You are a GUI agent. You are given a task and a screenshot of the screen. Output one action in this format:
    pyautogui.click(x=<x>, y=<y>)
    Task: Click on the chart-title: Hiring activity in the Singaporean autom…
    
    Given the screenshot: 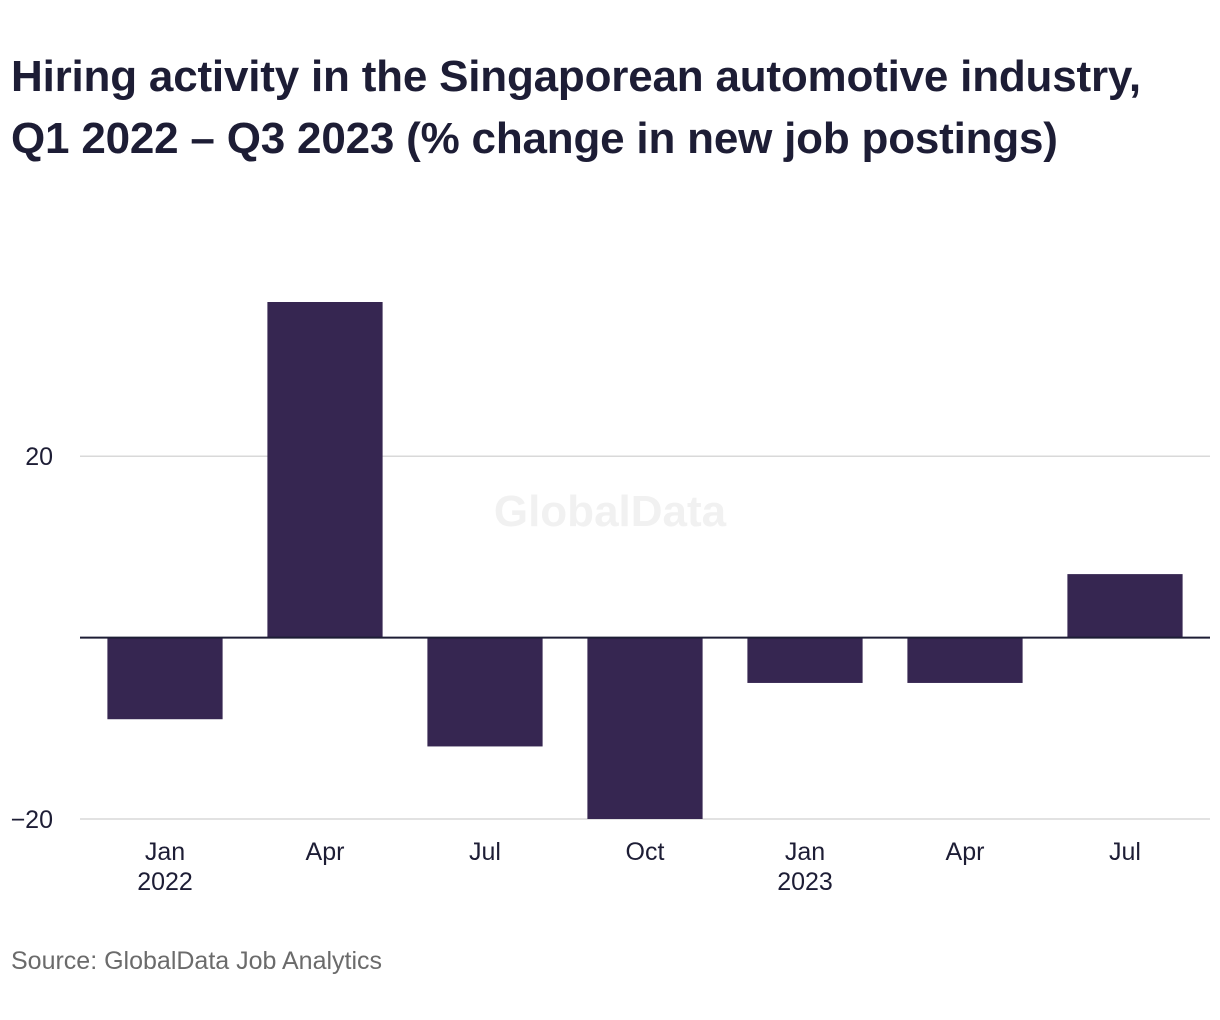 What is the action you would take?
    pyautogui.click(x=576, y=107)
    